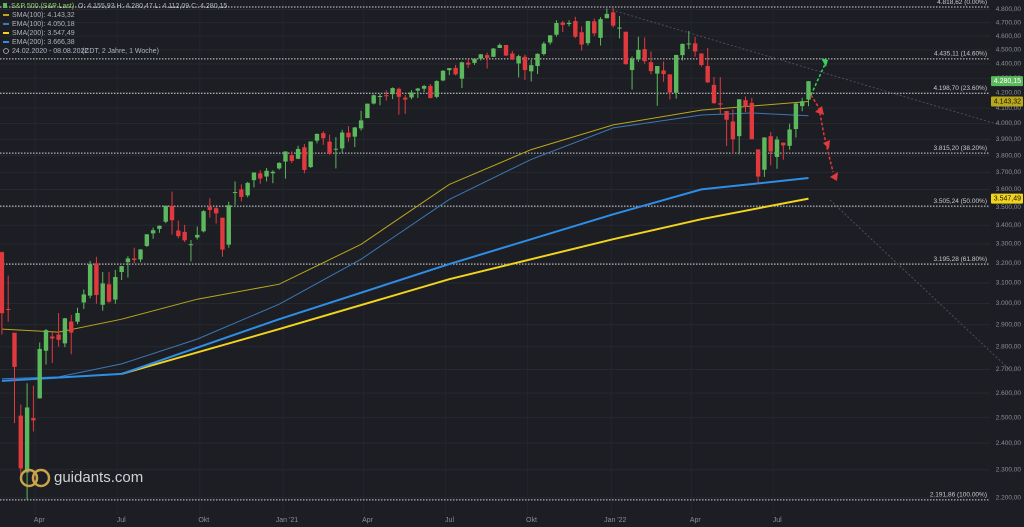 This screenshot has height=527, width=1024. What do you see at coordinates (98, 477) in the screenshot?
I see `watermark-text: guidants.com` at bounding box center [98, 477].